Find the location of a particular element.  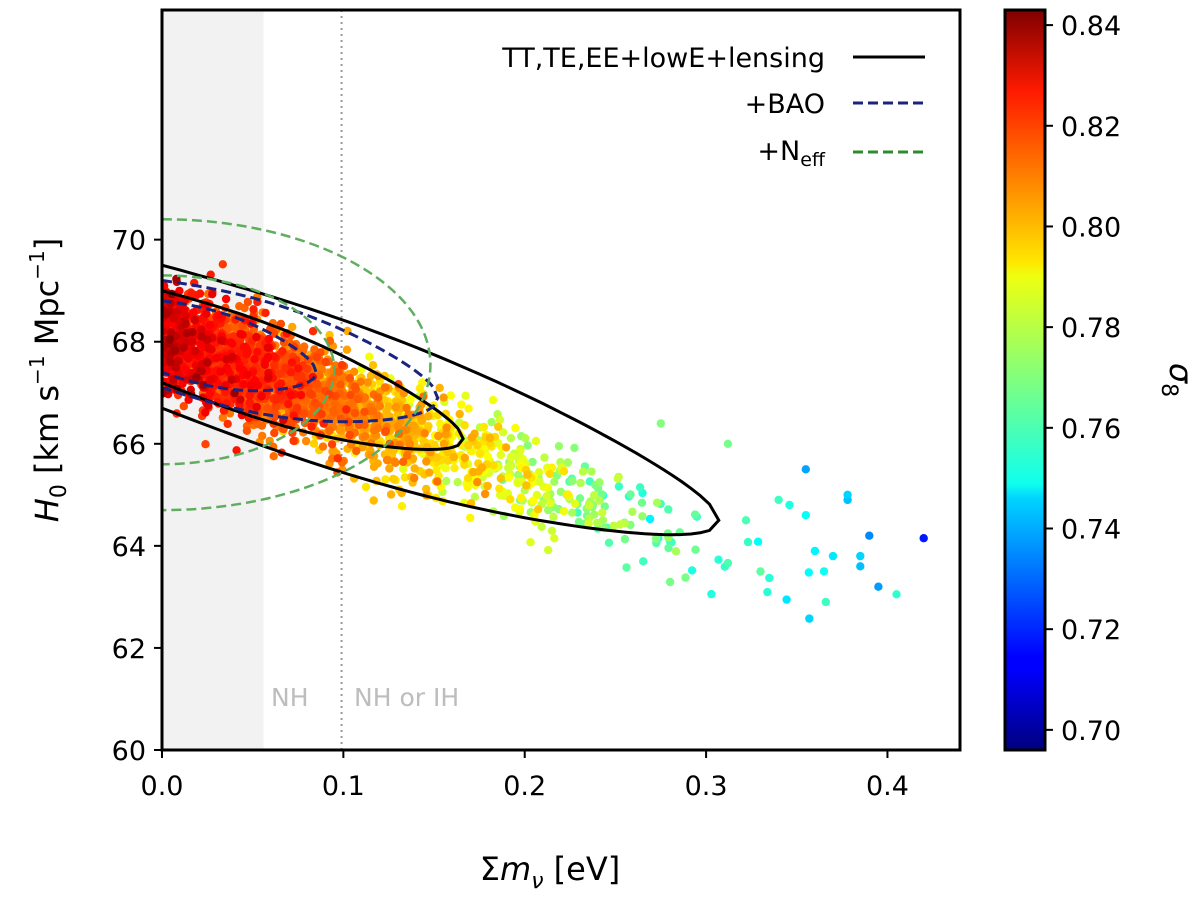

y-tick-label: 64 is located at coordinates (129, 547).